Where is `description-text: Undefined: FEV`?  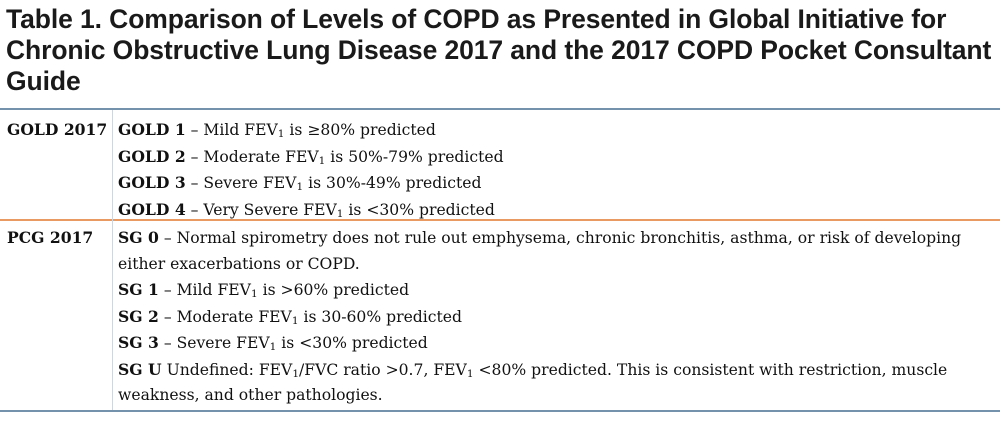 description-text: Undefined: FEV is located at coordinates (229, 369).